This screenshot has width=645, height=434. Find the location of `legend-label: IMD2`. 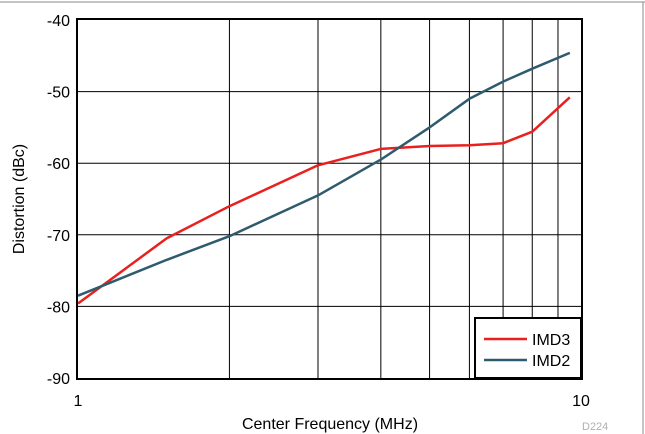

legend-label: IMD2 is located at coordinates (551, 361).